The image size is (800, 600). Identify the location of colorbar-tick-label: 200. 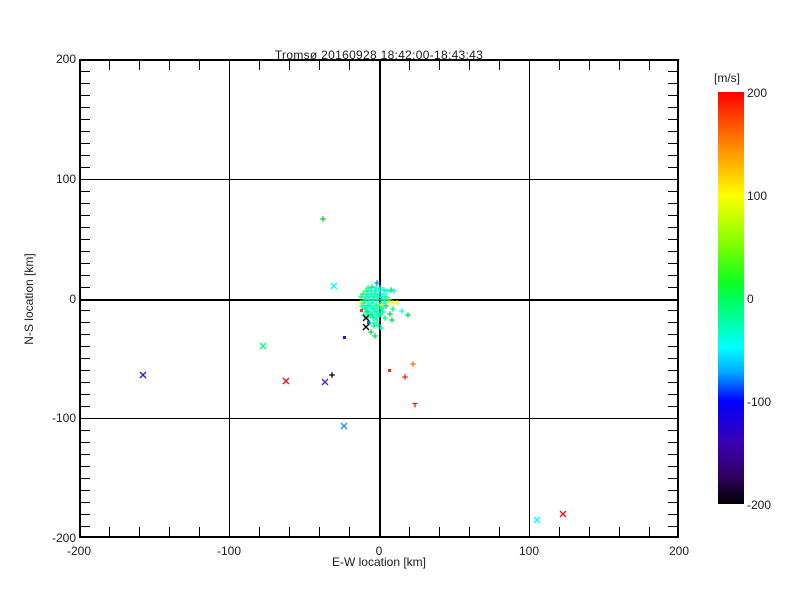
(757, 93).